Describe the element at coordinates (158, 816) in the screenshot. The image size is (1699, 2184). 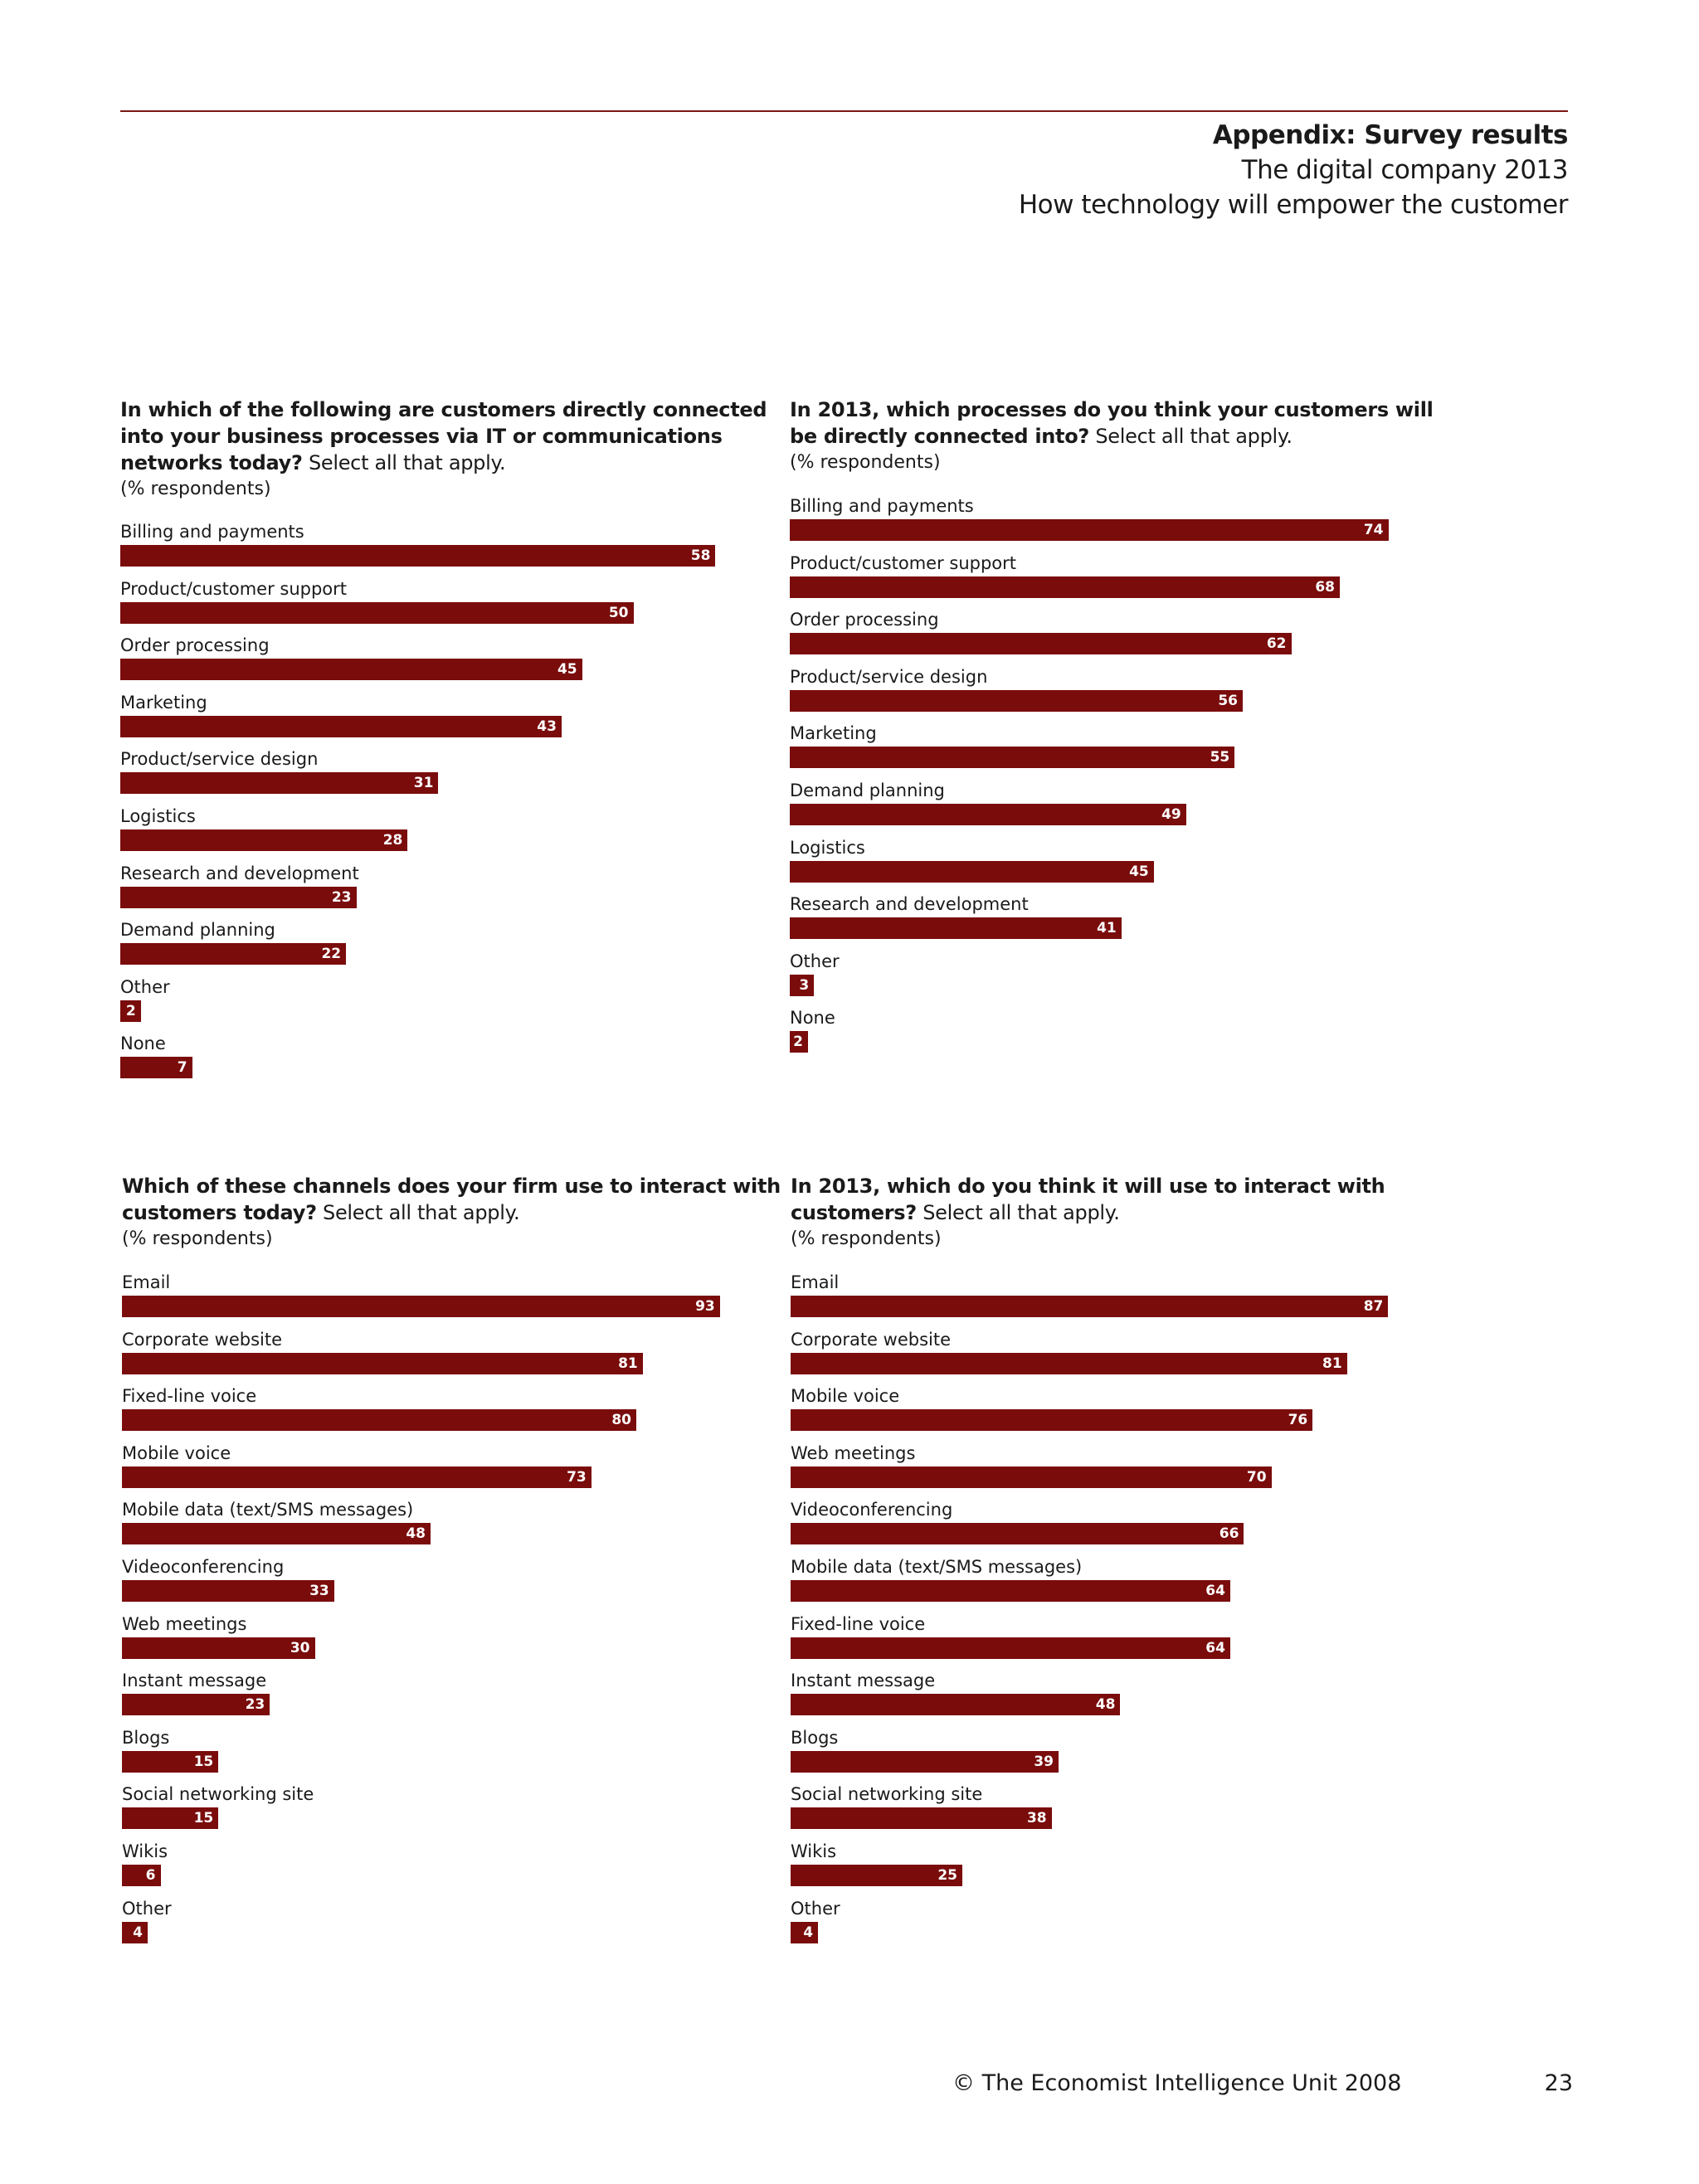
I see `category-label: Logistics` at that location.